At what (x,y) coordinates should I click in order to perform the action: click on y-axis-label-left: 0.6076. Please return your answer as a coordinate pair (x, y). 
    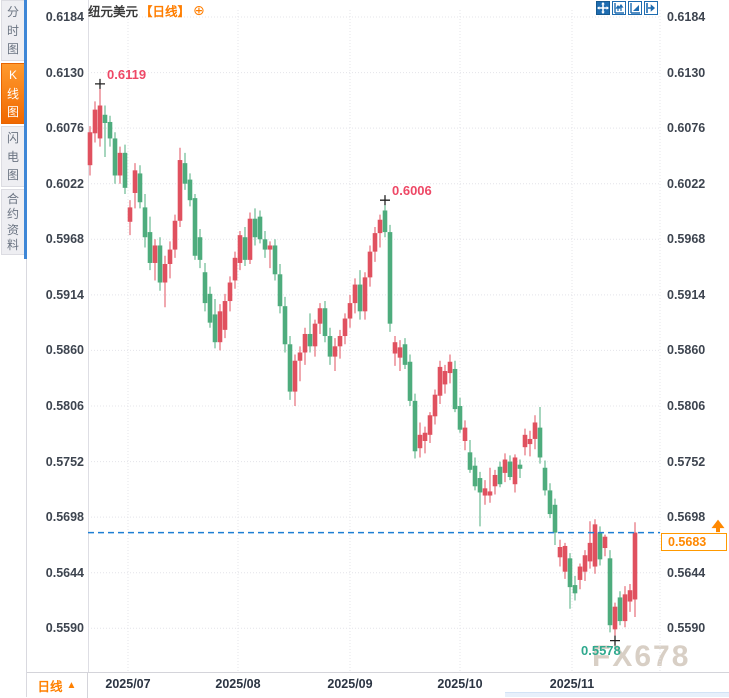
    Looking at the image, I should click on (64, 128).